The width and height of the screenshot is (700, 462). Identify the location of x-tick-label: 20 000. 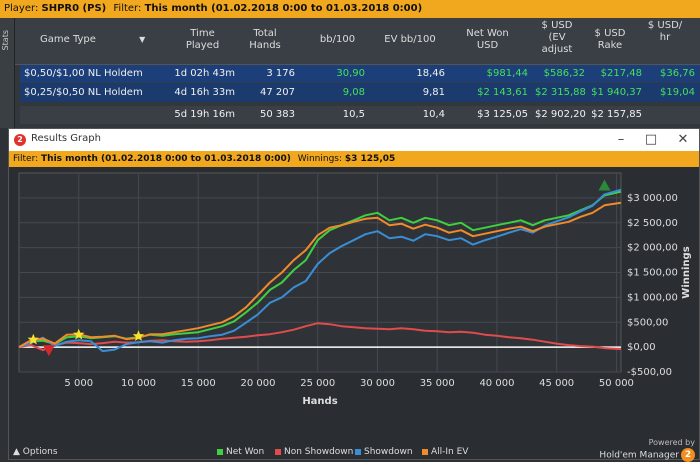
(257, 383).